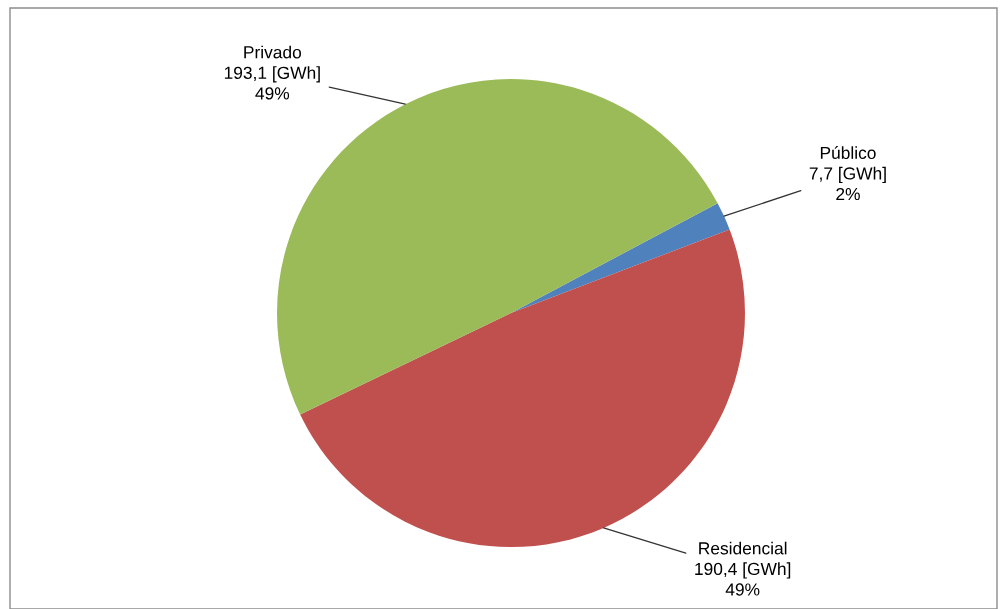 This screenshot has width=1003, height=609. Describe the element at coordinates (272, 83) in the screenshot. I see `data-label: 193,1 [GWh] 49%` at that location.